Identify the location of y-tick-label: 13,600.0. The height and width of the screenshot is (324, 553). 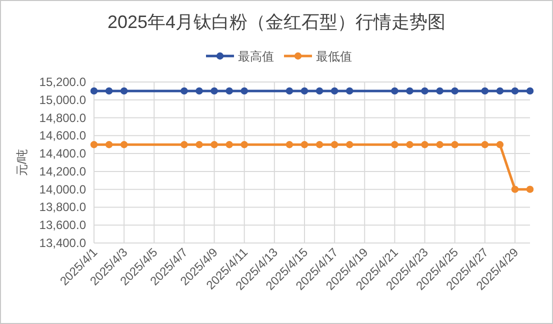
(62, 225).